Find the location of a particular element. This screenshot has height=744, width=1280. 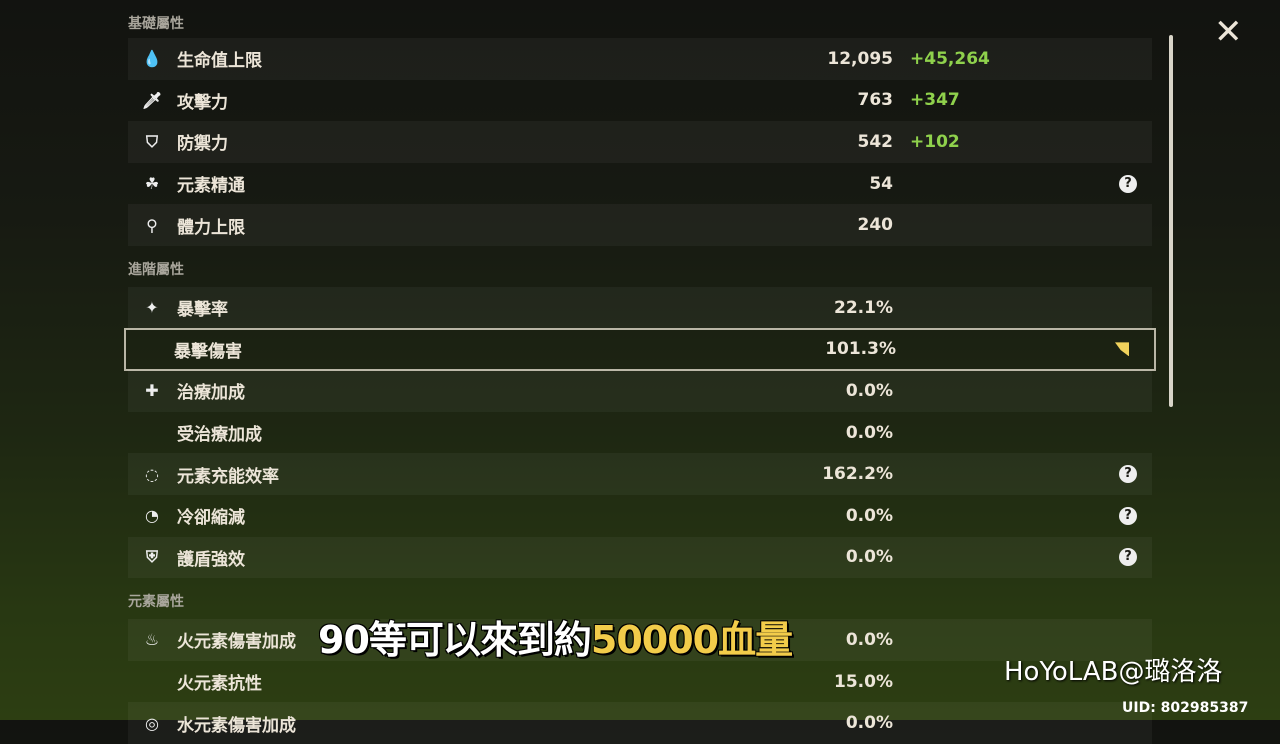

stat-label: 冷卻縮減 is located at coordinates (211, 518).